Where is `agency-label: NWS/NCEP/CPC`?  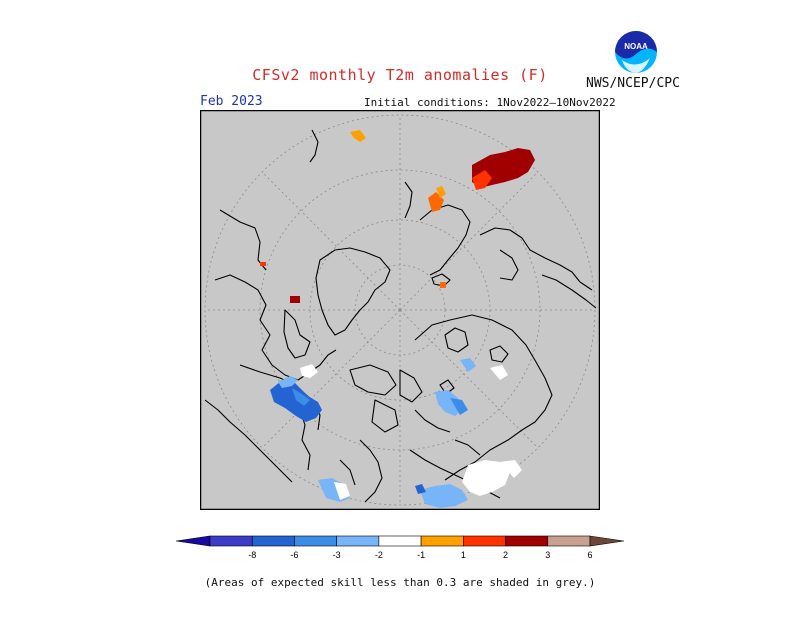 agency-label: NWS/NCEP/CPC is located at coordinates (633, 83).